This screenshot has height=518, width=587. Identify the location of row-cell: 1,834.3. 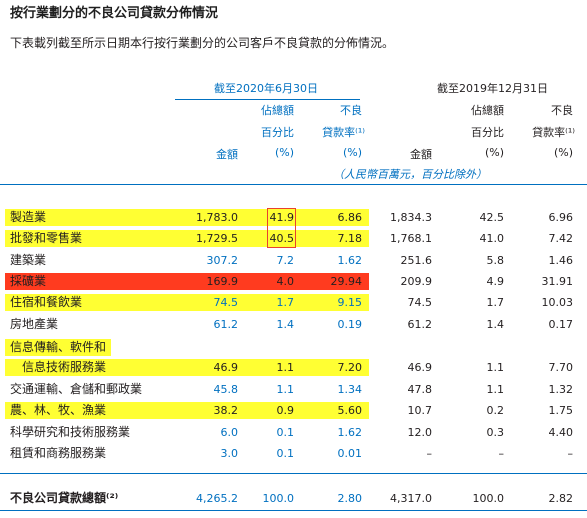
(411, 217).